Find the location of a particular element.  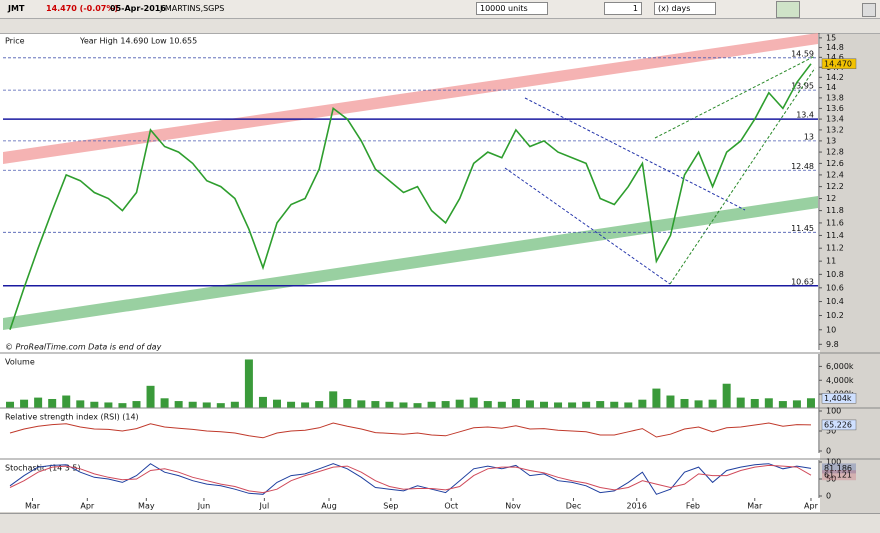

date: 05-Apr-2016 is located at coordinates (138, 8).